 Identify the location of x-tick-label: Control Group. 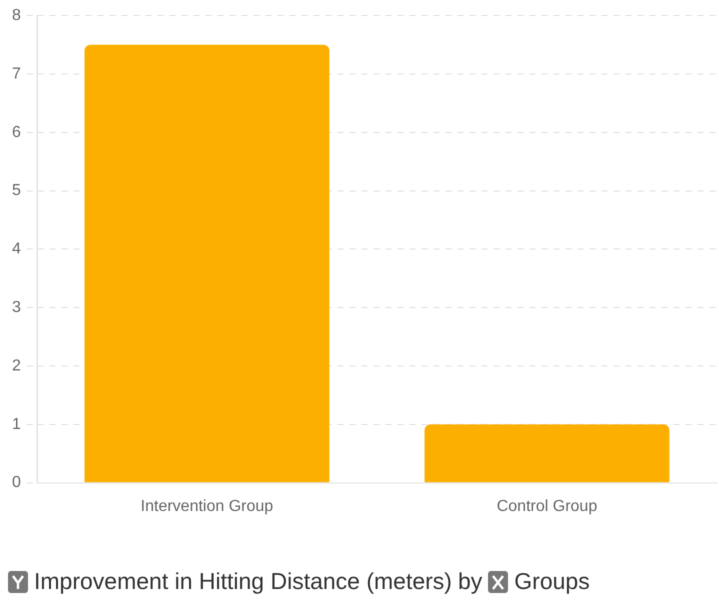
(547, 506).